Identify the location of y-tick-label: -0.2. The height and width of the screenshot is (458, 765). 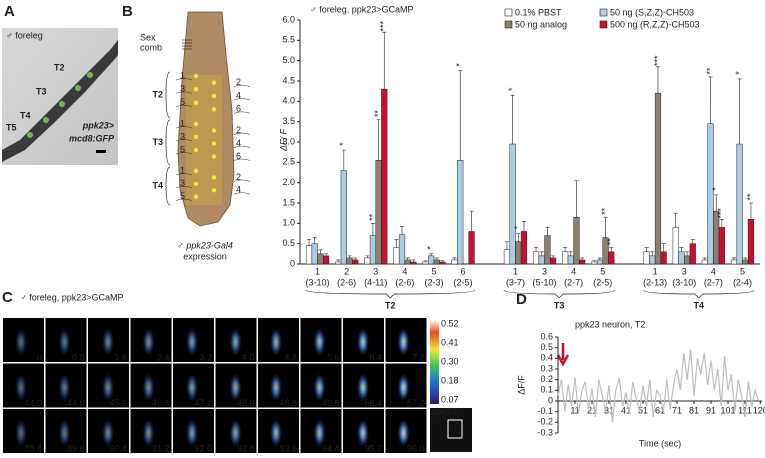
(545, 422).